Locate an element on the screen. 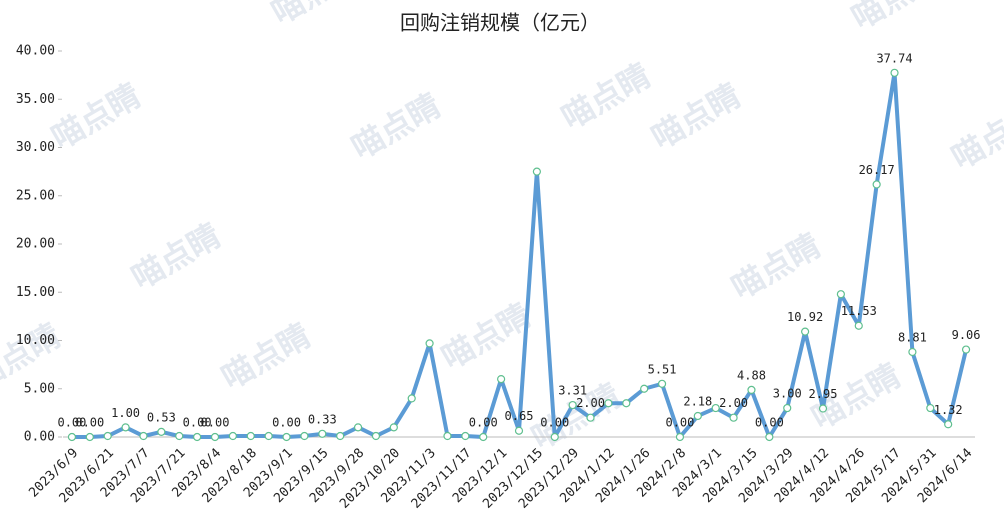  y-tick-label: 15.00 is located at coordinates (35, 292).